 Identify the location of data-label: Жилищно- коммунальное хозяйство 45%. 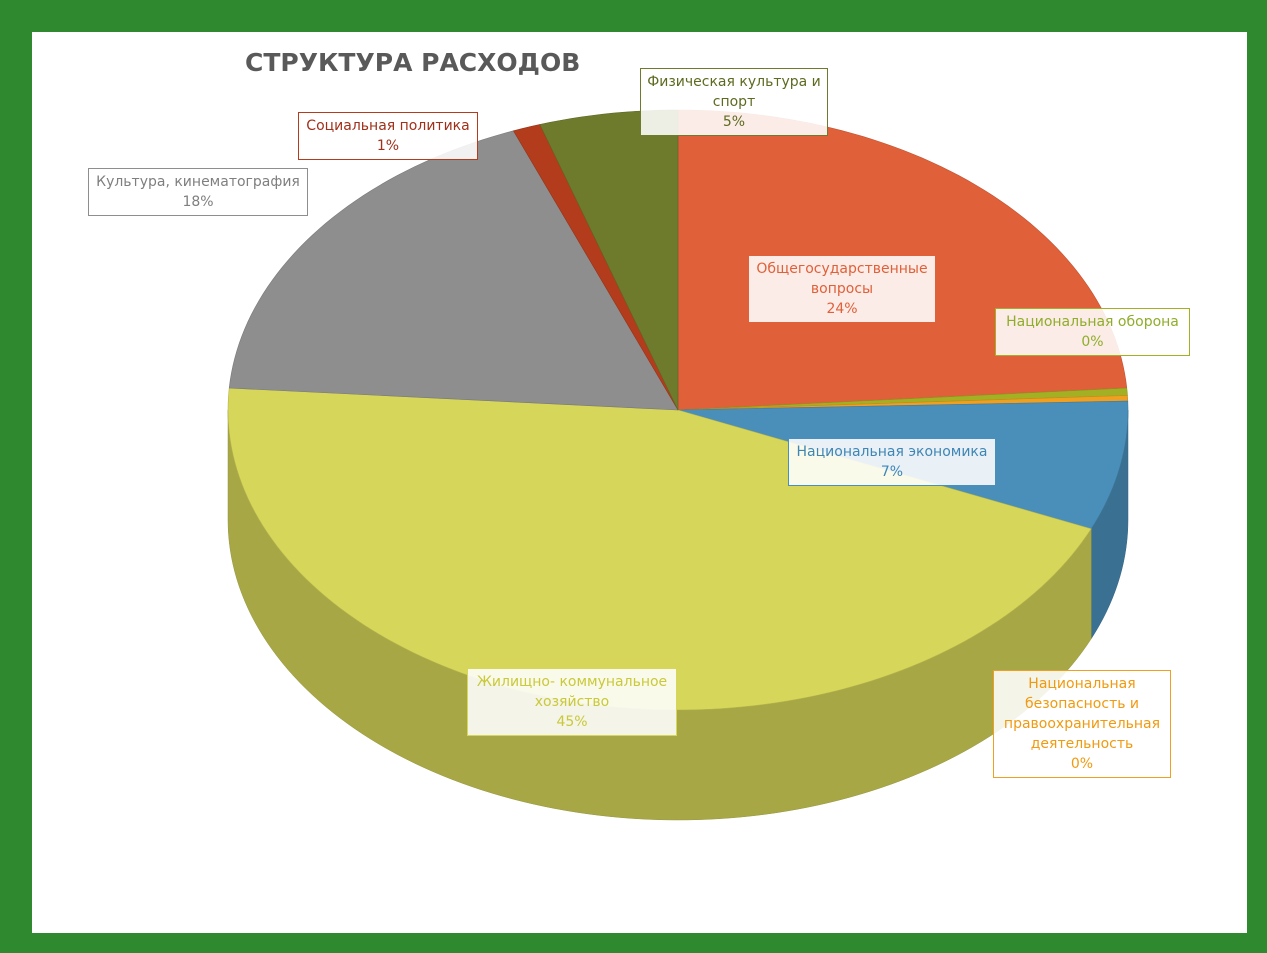
(572, 702).